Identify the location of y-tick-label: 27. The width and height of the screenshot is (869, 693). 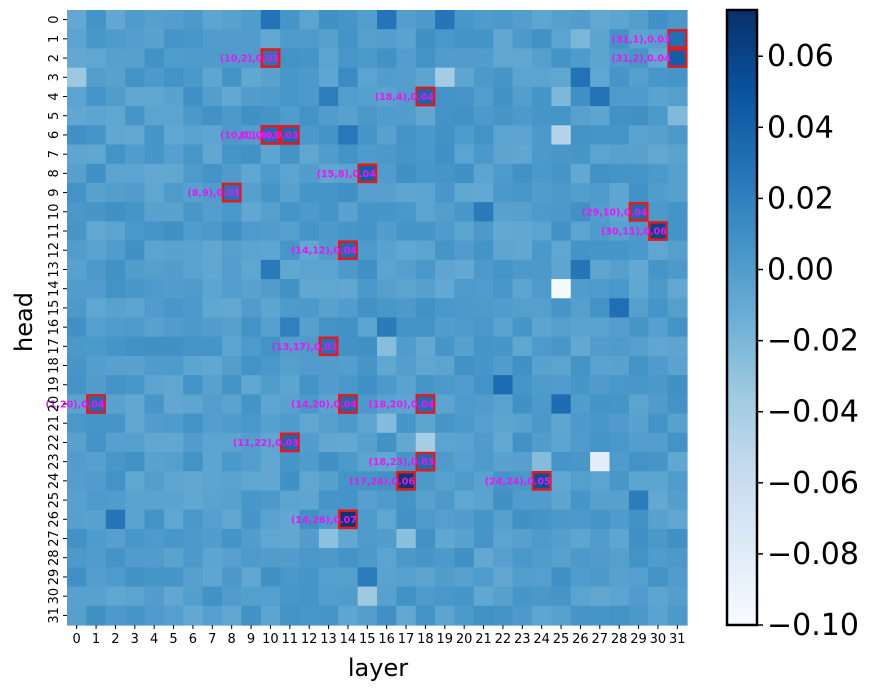
(54, 538).